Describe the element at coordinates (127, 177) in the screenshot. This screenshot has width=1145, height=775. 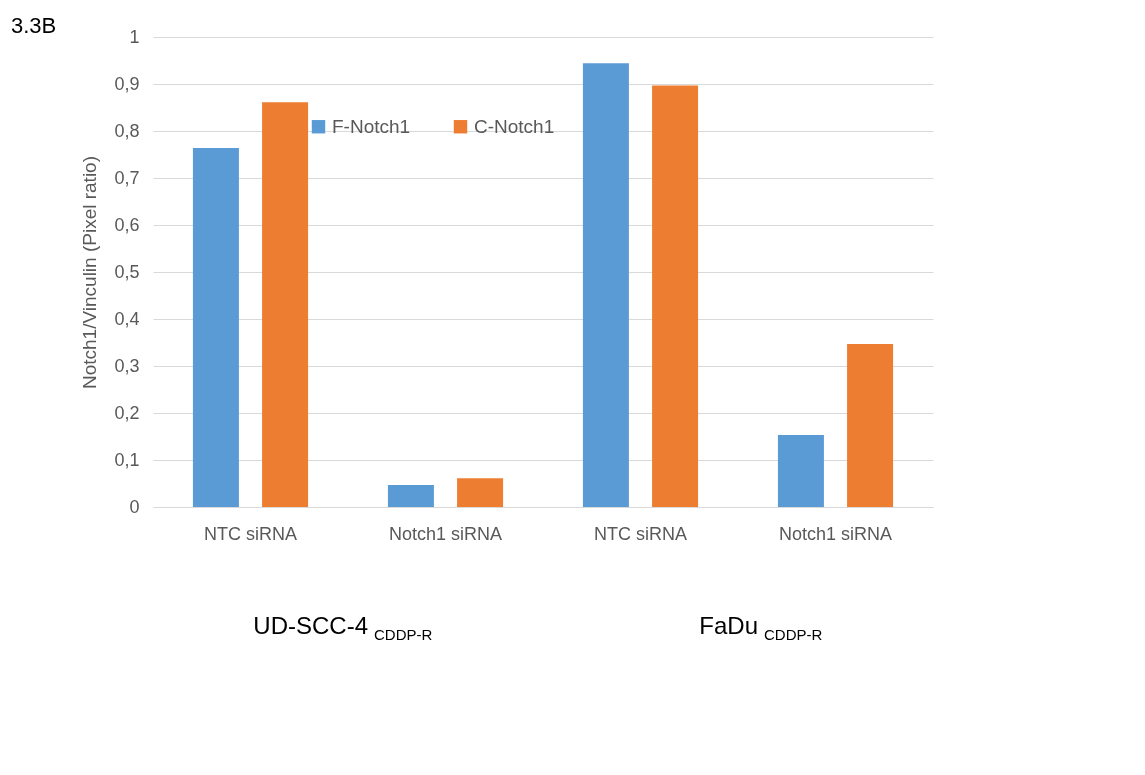
I see `y-tick-label: 0,7` at that location.